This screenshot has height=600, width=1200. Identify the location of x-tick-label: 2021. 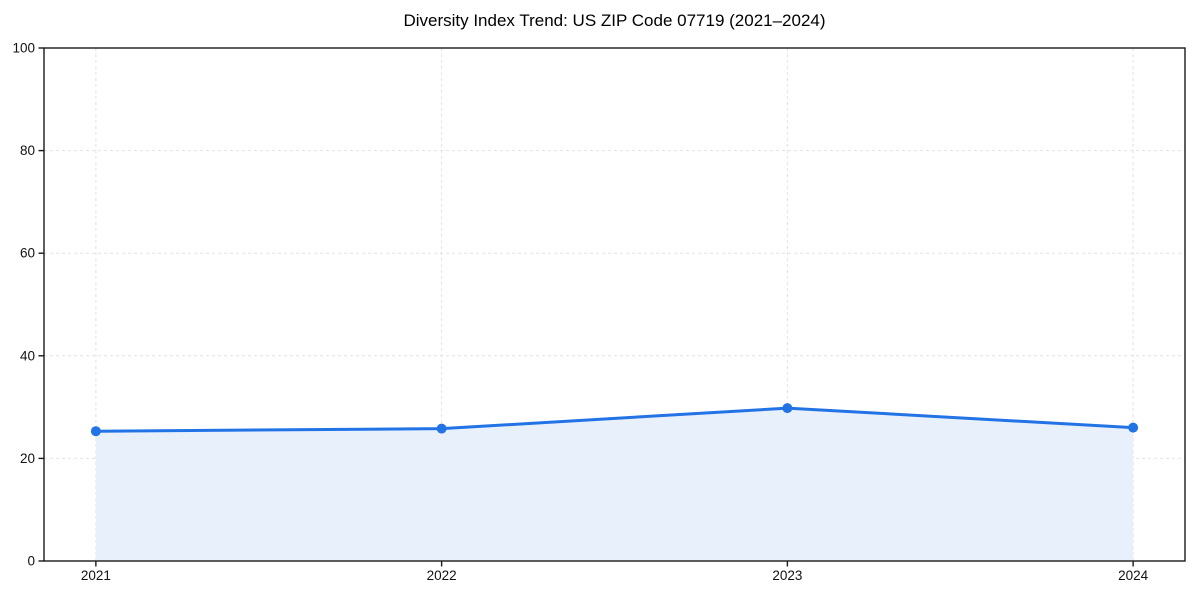
(96, 575).